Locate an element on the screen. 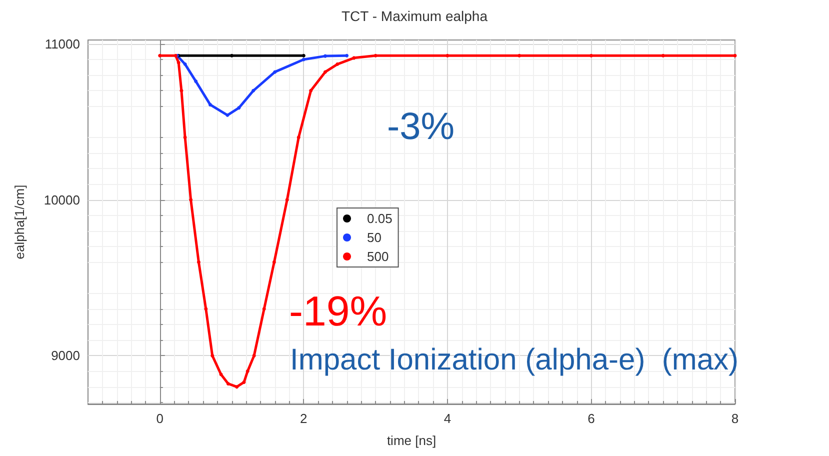 This screenshot has width=829, height=456. legend-label: 50 is located at coordinates (374, 237).